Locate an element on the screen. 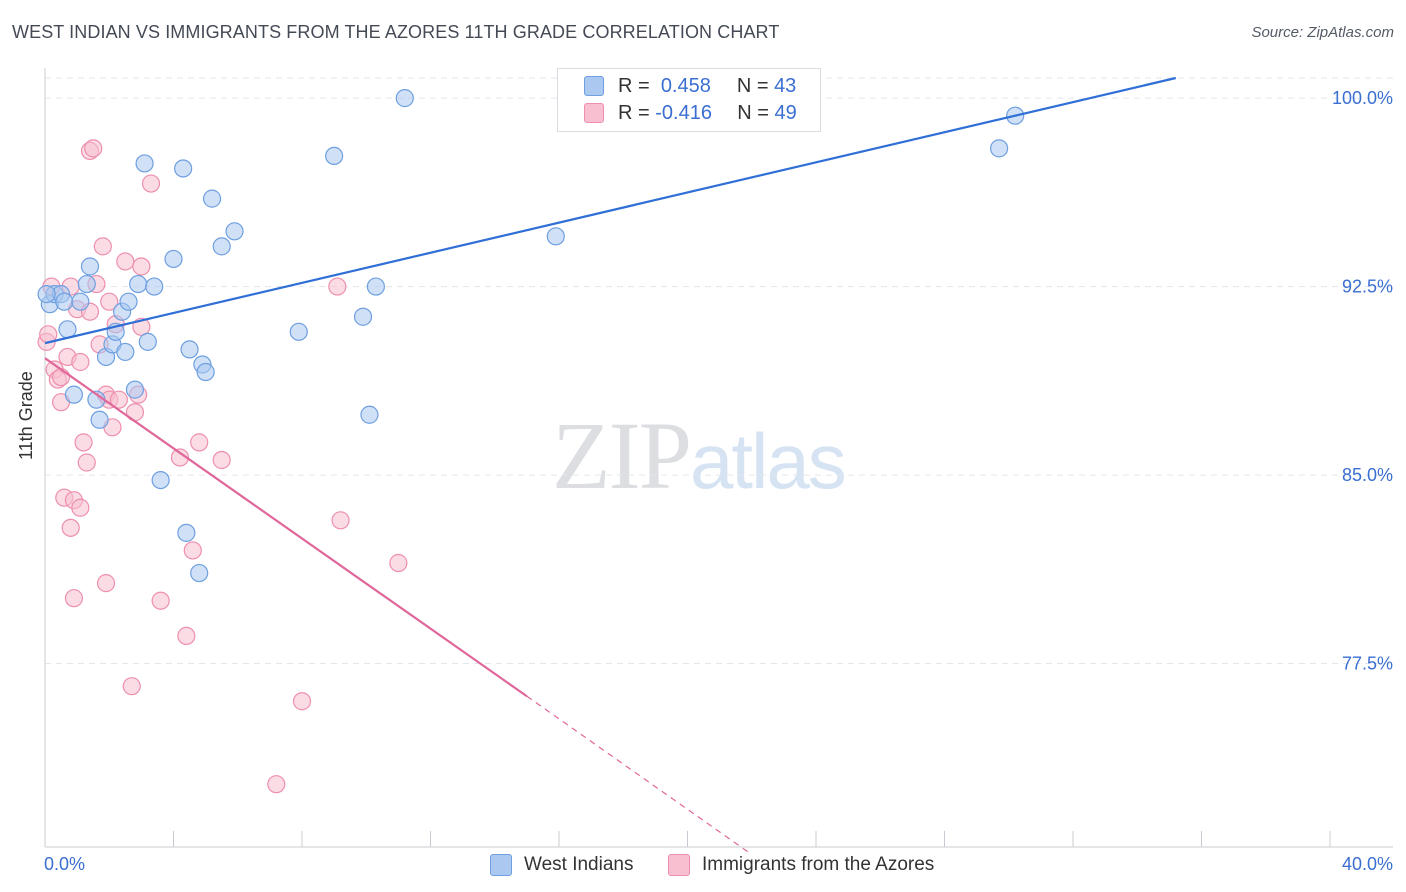 The width and height of the screenshot is (1406, 892). y-tick-label: 77.5% is located at coordinates (1367, 664).